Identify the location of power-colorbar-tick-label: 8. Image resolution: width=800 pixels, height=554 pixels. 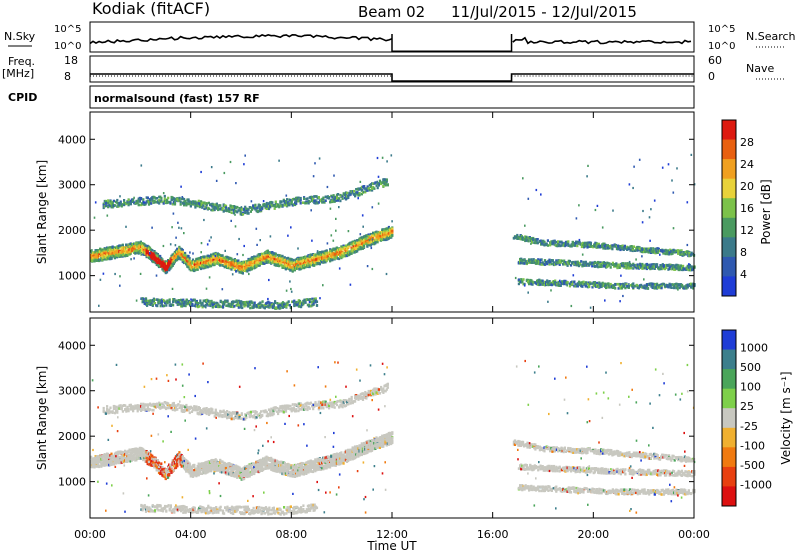
(743, 252).